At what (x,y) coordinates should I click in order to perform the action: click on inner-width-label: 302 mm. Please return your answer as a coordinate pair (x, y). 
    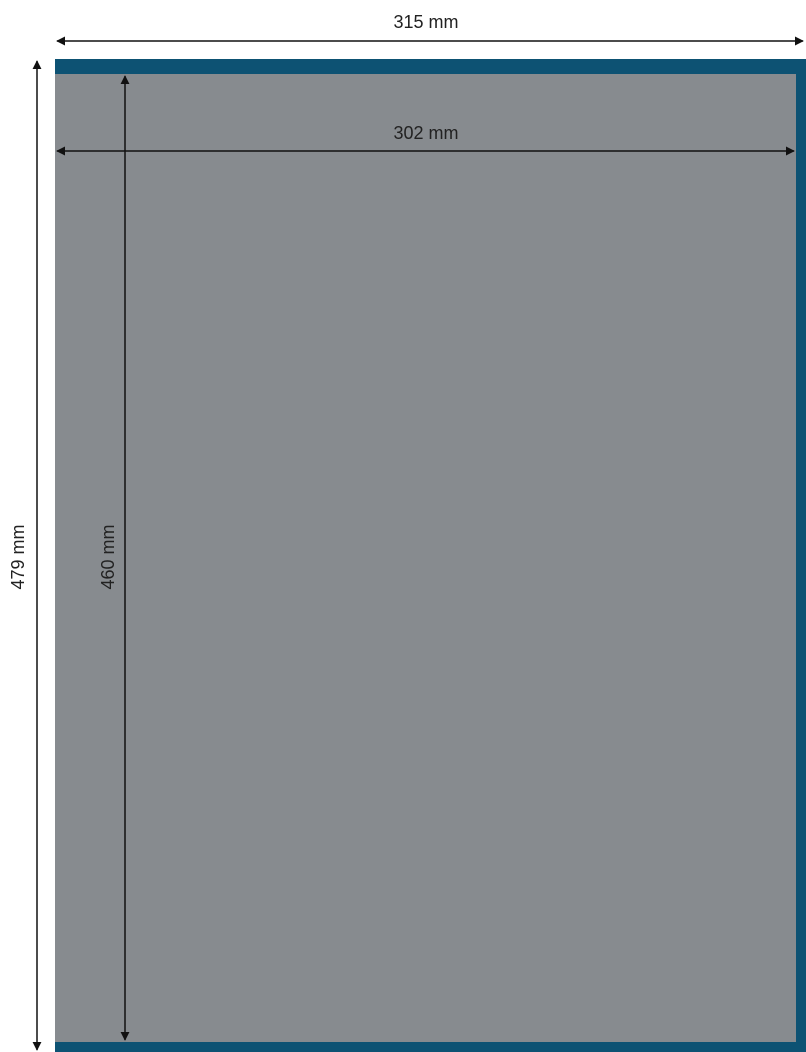
    Looking at the image, I should click on (425, 133).